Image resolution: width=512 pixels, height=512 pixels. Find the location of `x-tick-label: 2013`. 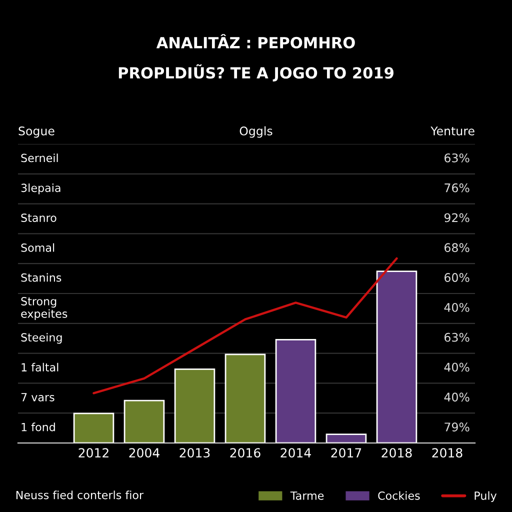

x-tick-label: 2013 is located at coordinates (195, 453).